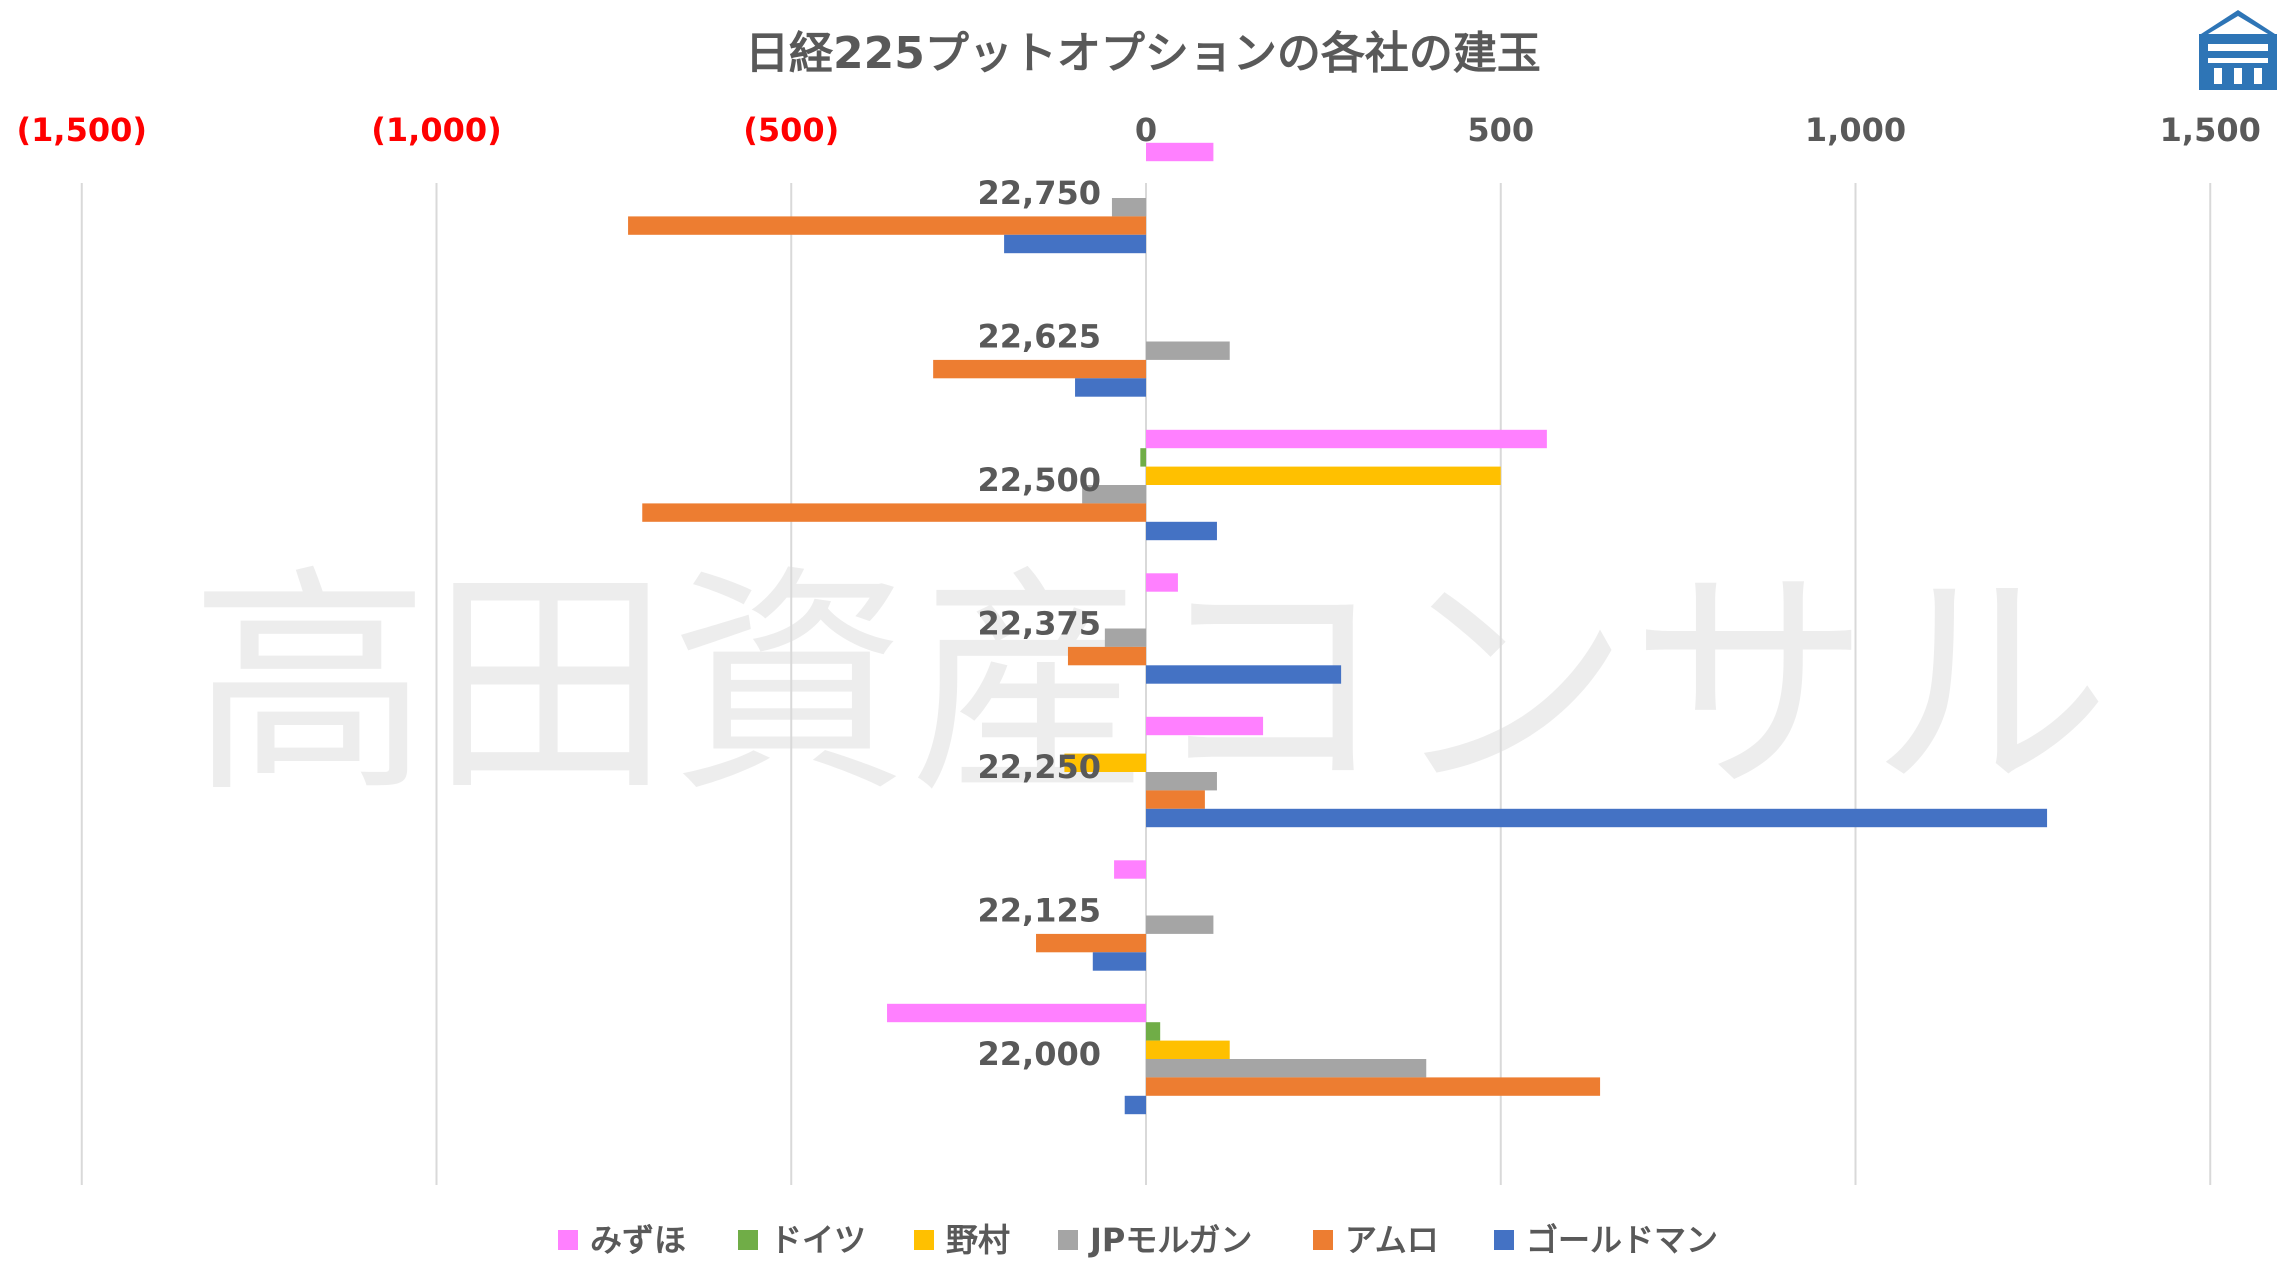 The image size is (2287, 1283). I want to click on building-logo-icon, so click(2238, 50).